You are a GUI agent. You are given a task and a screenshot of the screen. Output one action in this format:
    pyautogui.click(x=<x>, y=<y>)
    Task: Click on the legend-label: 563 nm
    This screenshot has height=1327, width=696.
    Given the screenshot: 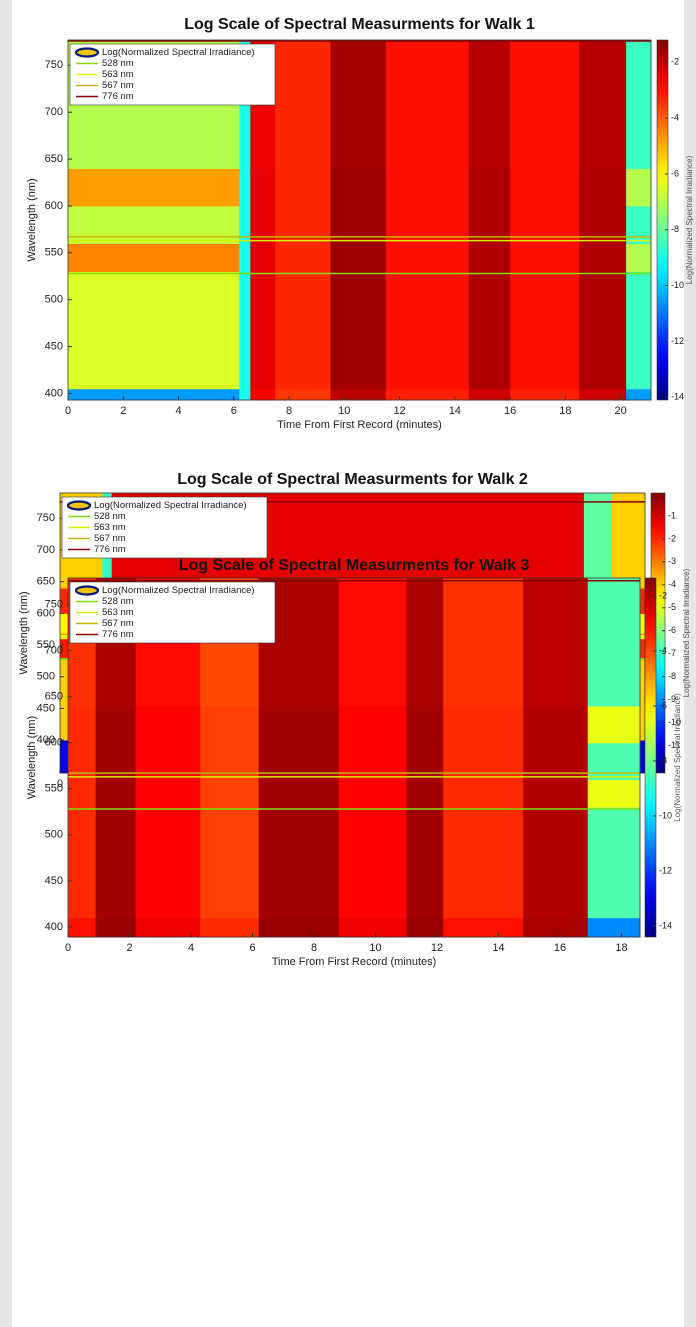 What is the action you would take?
    pyautogui.click(x=118, y=74)
    